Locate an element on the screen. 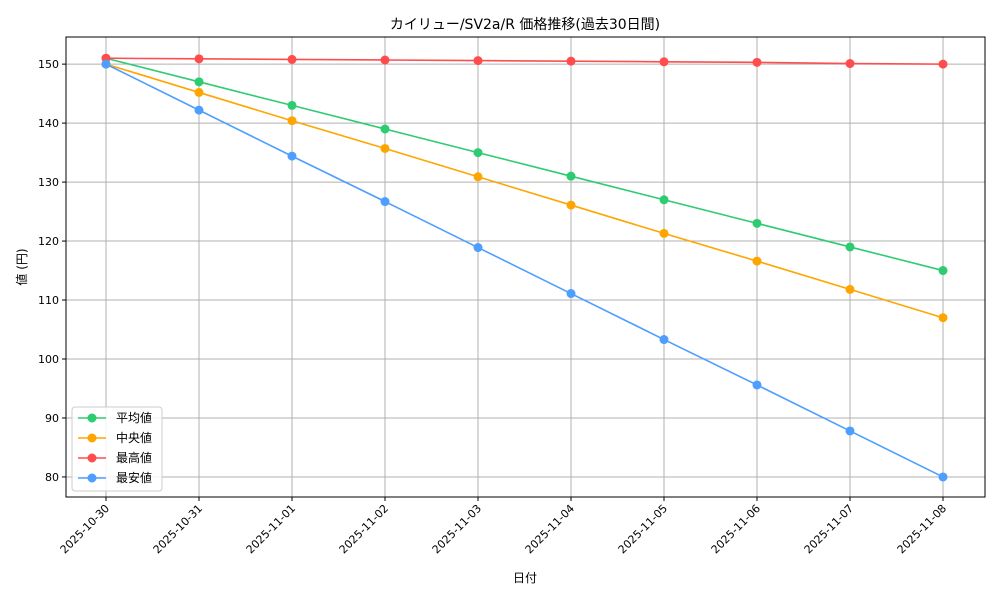 This screenshot has width=1000, height=604. legend-box is located at coordinates (117, 449).